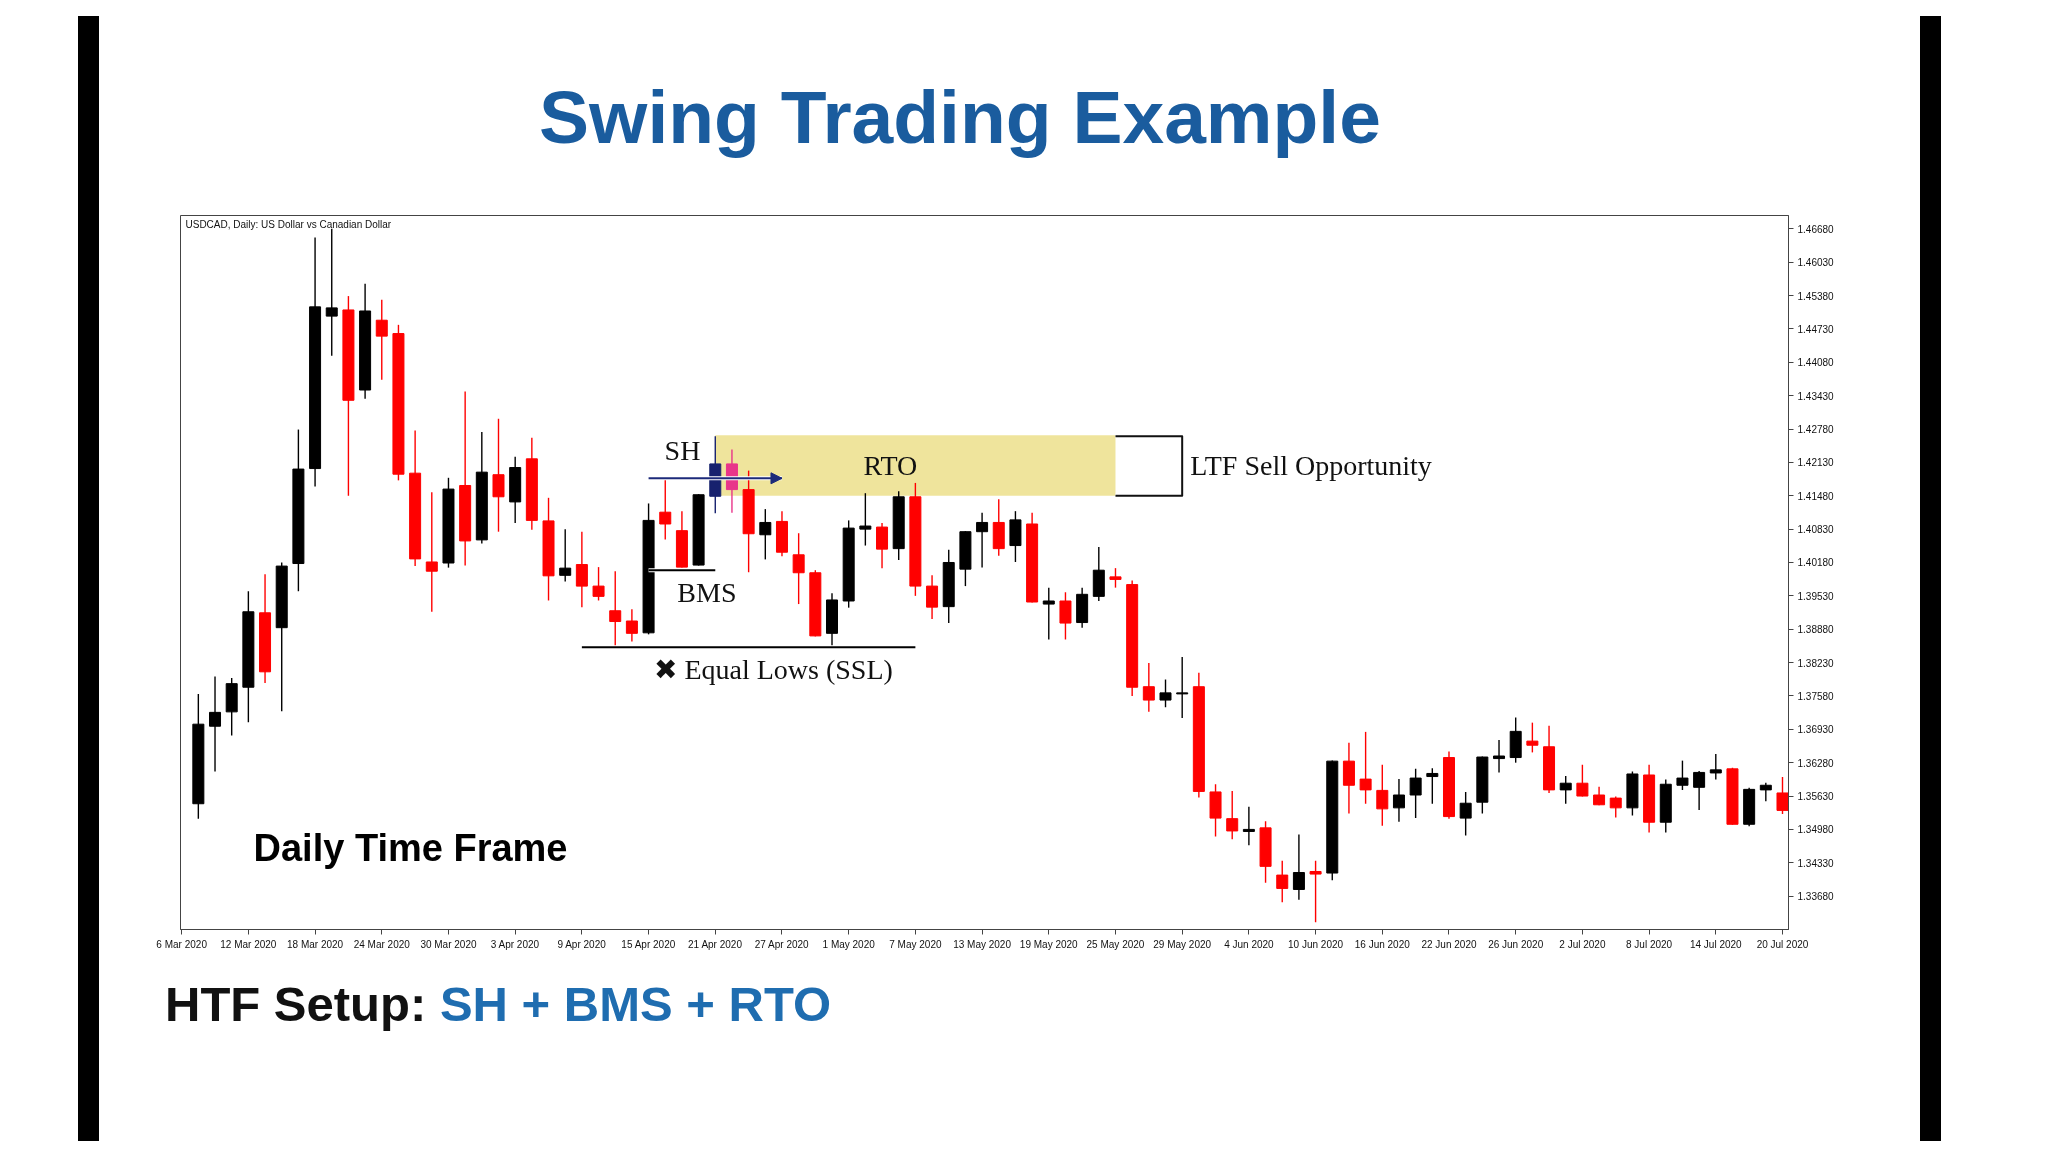 The height and width of the screenshot is (1152, 2048). I want to click on series-label: LTF Sell Opportunity, so click(1311, 466).